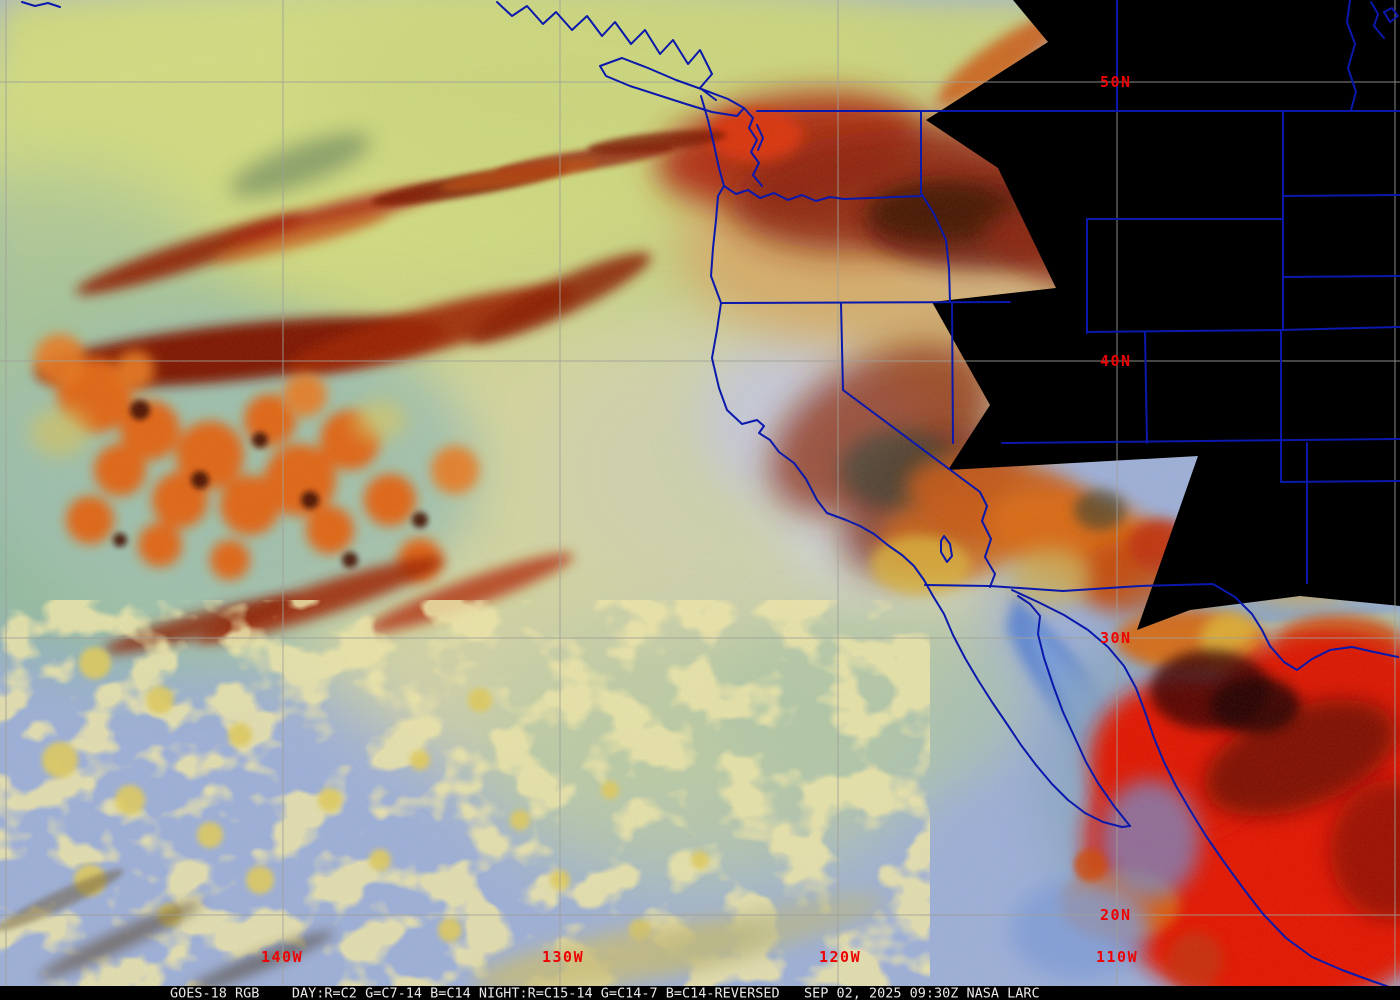 This screenshot has width=1400, height=1000. I want to click on baja-east-coast, so click(1074, 711).